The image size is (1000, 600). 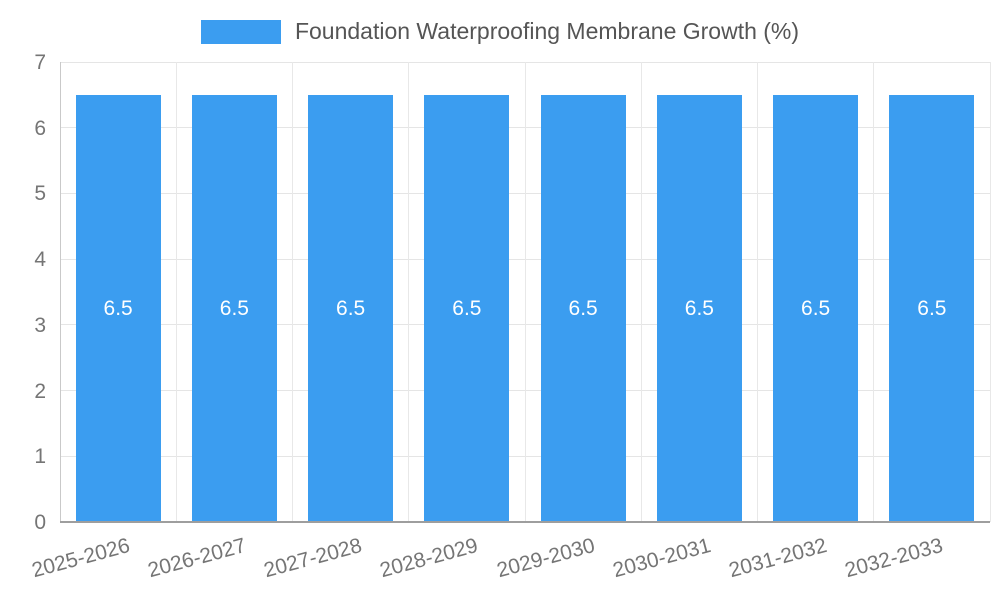 I want to click on x-axis-tick-label: 2031-2032, so click(x=778, y=558).